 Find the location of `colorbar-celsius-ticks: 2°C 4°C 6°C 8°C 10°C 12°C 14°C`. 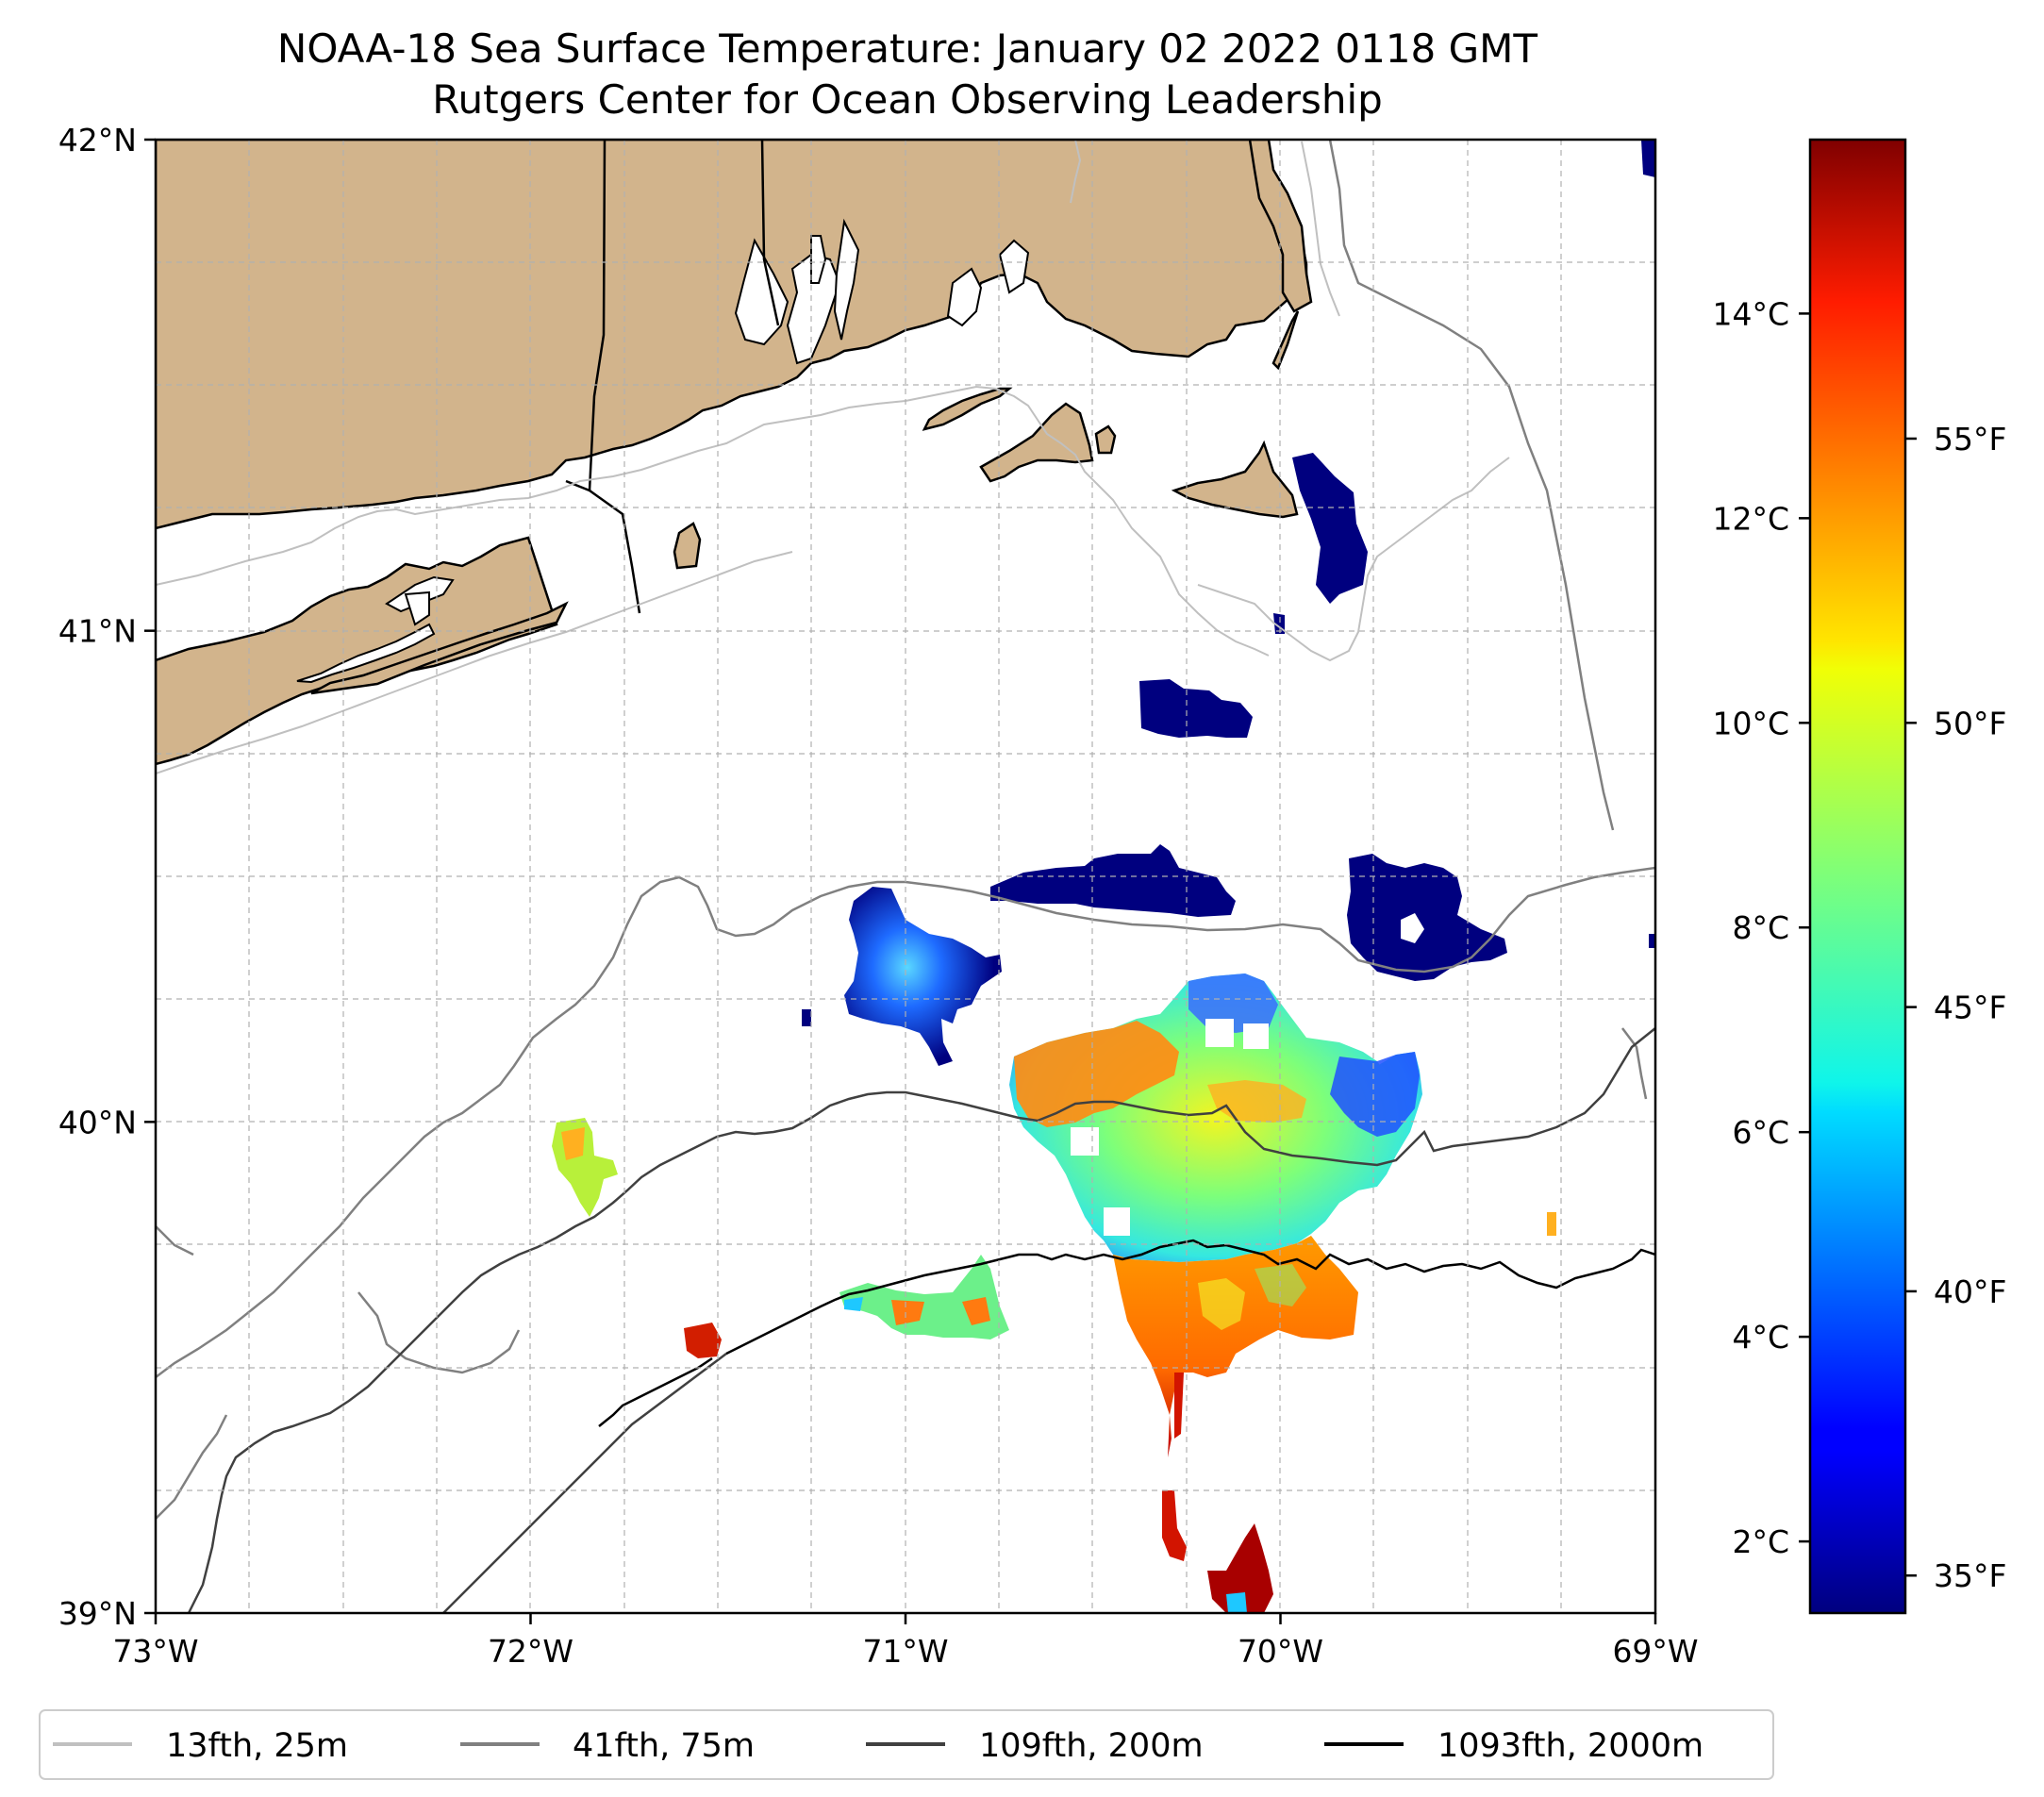

colorbar-celsius-ticks: 2°C 4°C 6°C 8°C 10°C 12°C 14°C is located at coordinates (1761, 927).